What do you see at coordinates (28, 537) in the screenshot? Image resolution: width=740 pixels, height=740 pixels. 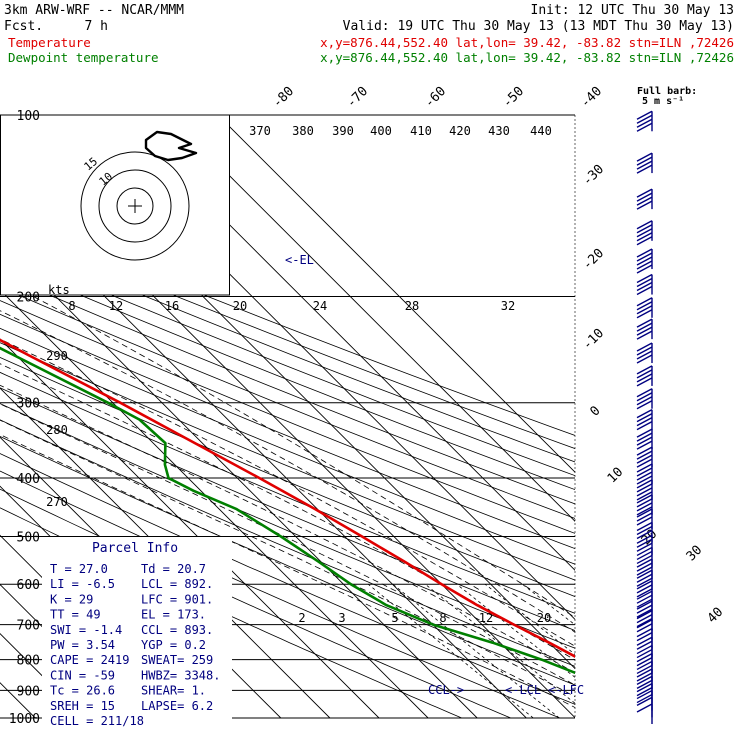 I see `pressure-label: 500` at bounding box center [28, 537].